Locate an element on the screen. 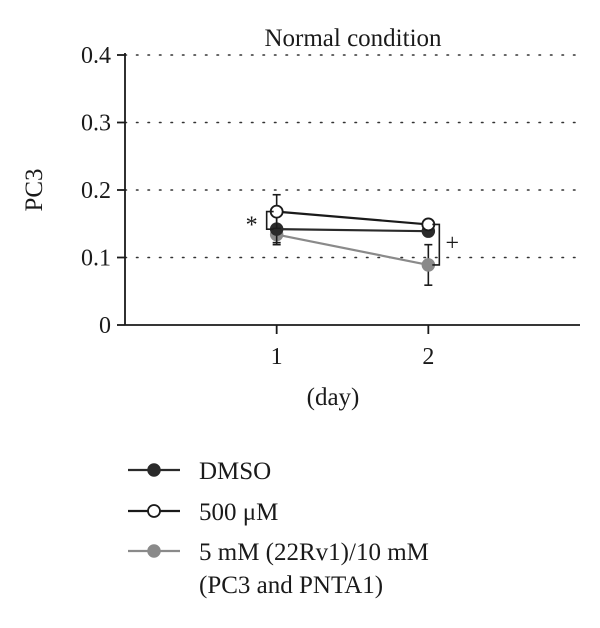 This screenshot has height=628, width=600. y-tick-label: 0.1 is located at coordinates (96, 259).